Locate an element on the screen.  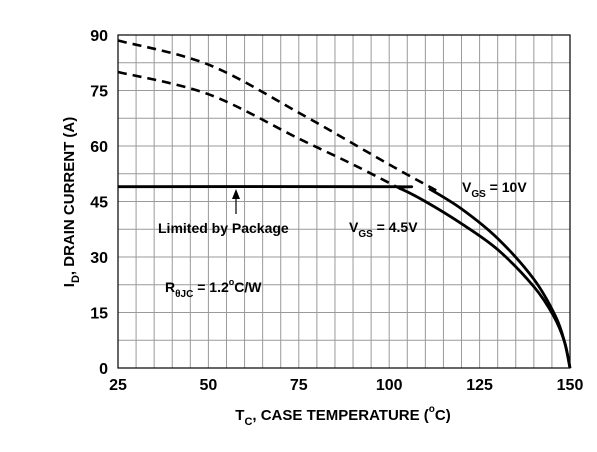
y-tick-label: 75 is located at coordinates (99, 92).